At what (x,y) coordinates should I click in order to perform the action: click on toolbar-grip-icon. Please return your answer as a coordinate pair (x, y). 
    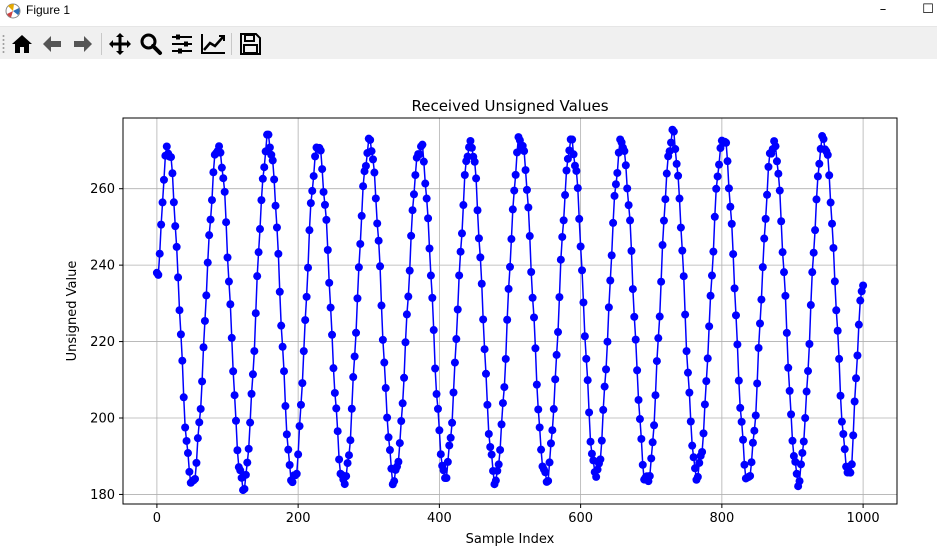
    Looking at the image, I should click on (3, 45).